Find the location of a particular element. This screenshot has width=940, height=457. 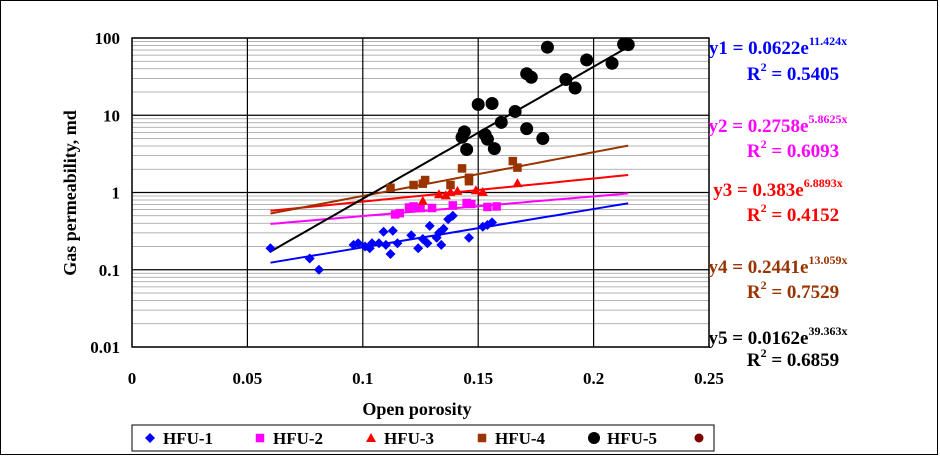

legend-label-hfu-3: HFU-3 is located at coordinates (409, 438).